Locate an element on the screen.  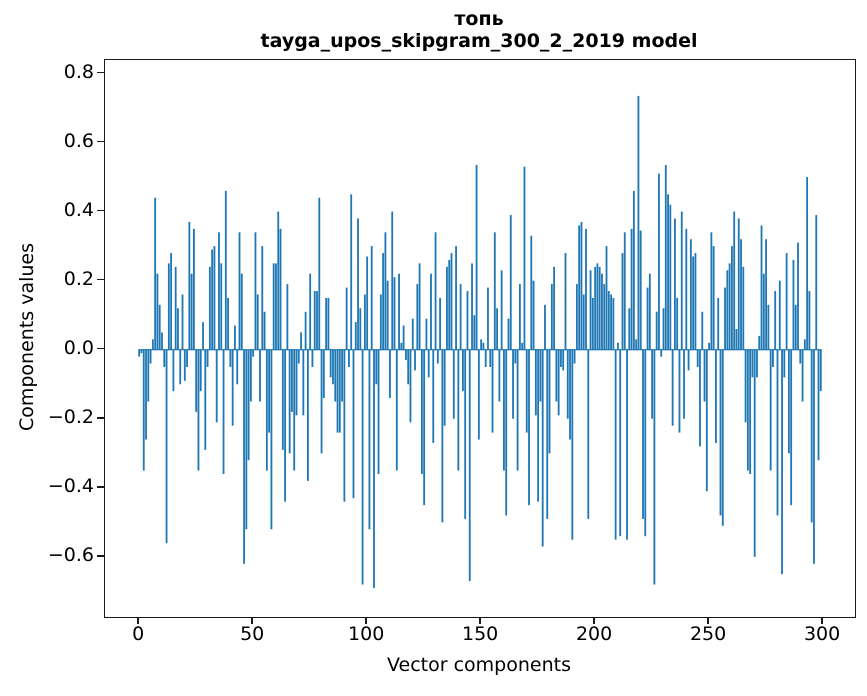
x-tick-label: 0 is located at coordinates (138, 634).